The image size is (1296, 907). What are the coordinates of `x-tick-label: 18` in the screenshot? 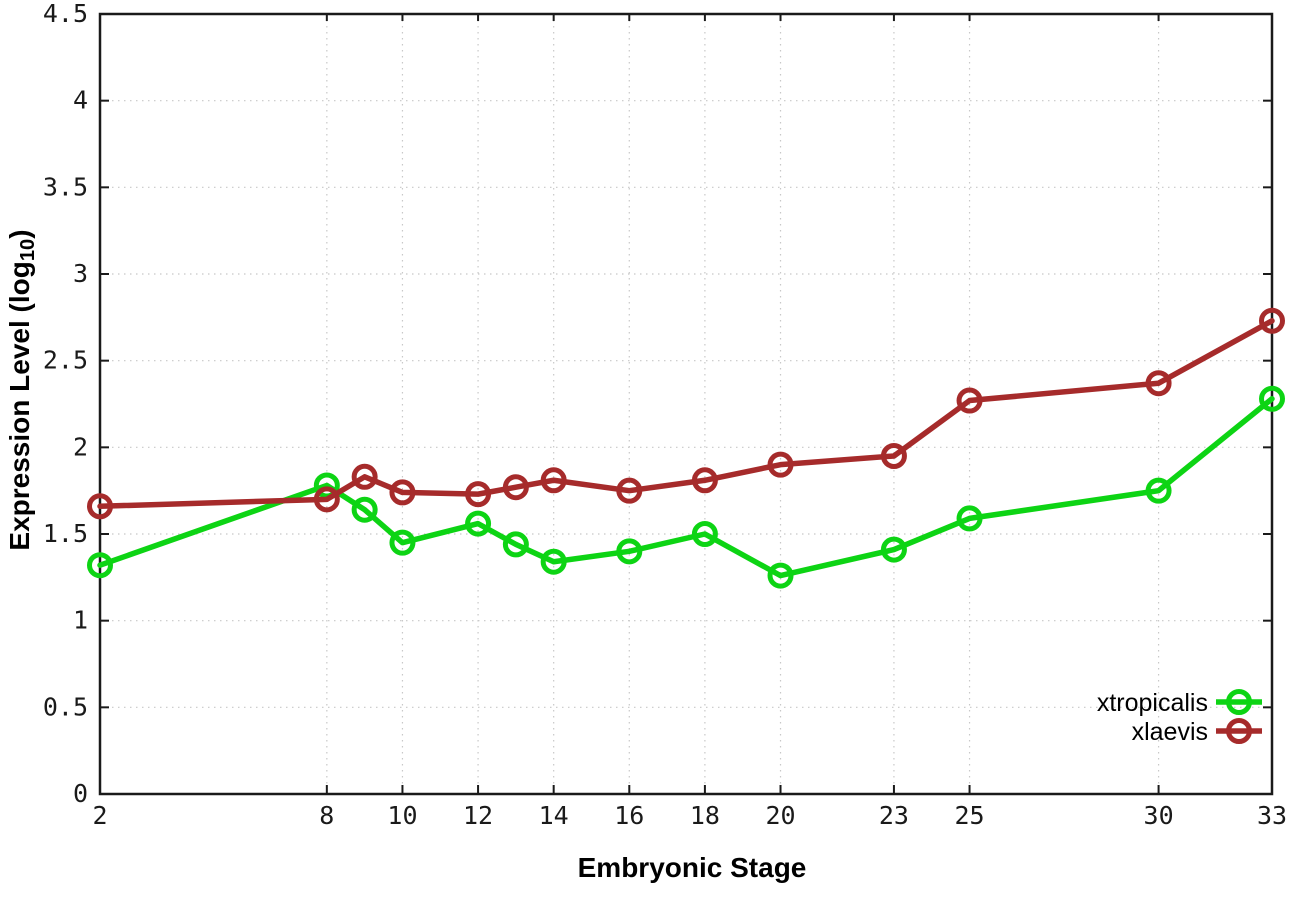 It's located at (705, 815).